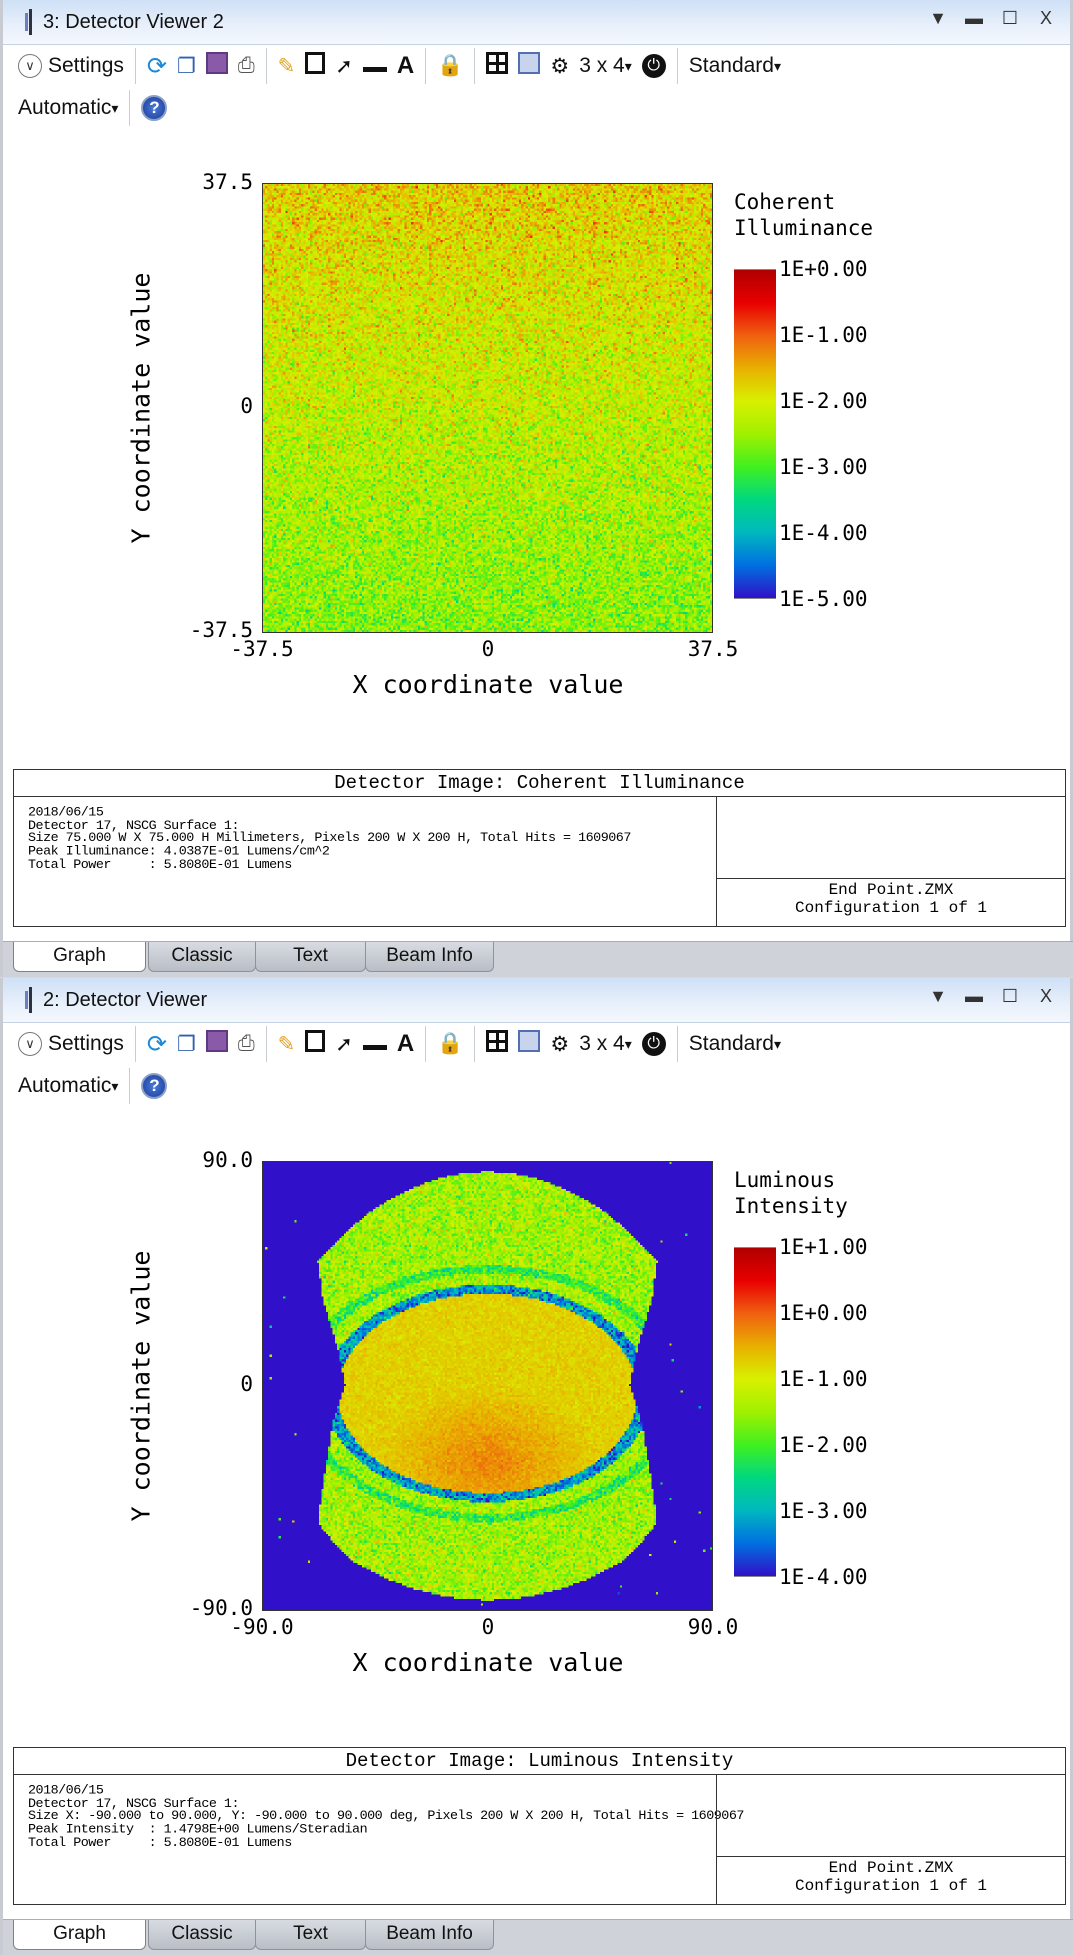 Image resolution: width=1073 pixels, height=1955 pixels. What do you see at coordinates (86, 1043) in the screenshot?
I see `settings-label: Settings` at bounding box center [86, 1043].